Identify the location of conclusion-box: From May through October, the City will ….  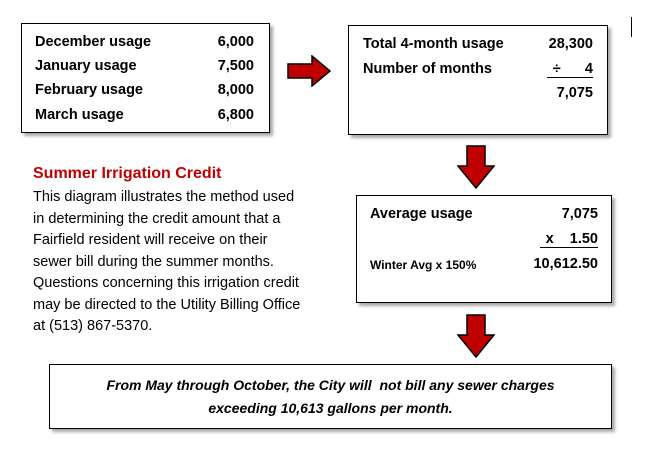
(330, 396).